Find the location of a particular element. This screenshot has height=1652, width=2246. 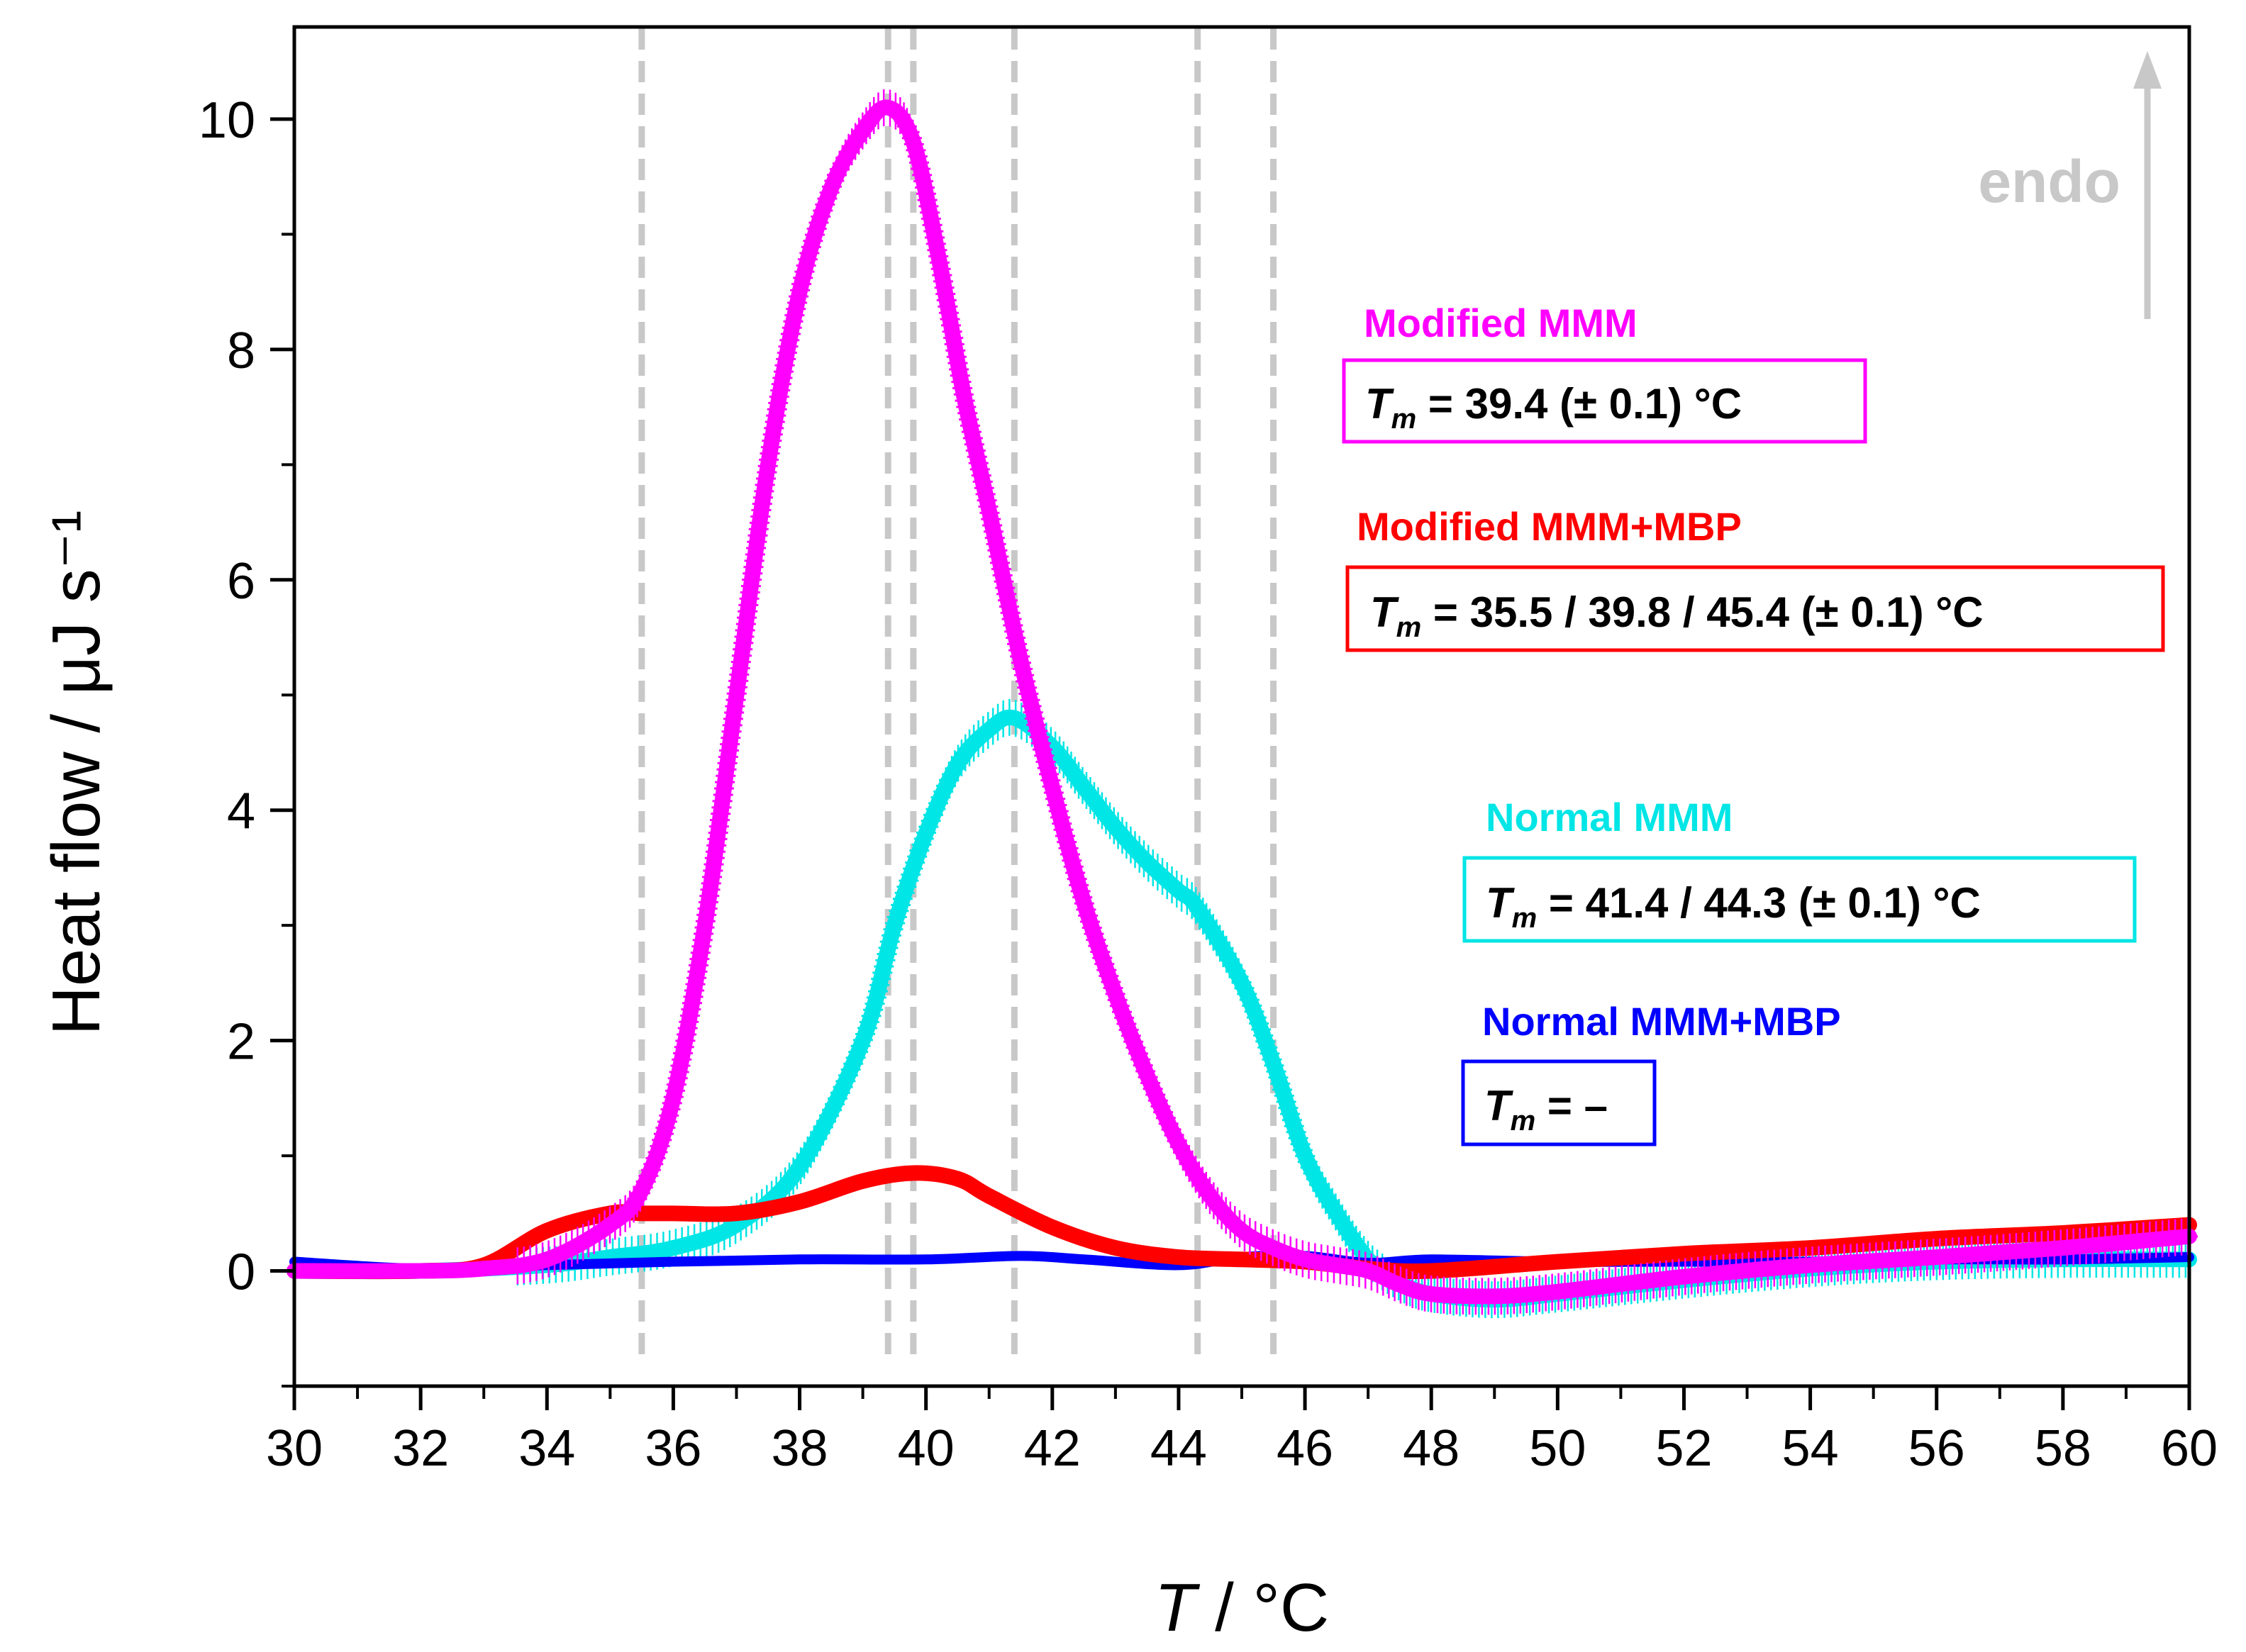

x-tick-label: 32 is located at coordinates (420, 1449).